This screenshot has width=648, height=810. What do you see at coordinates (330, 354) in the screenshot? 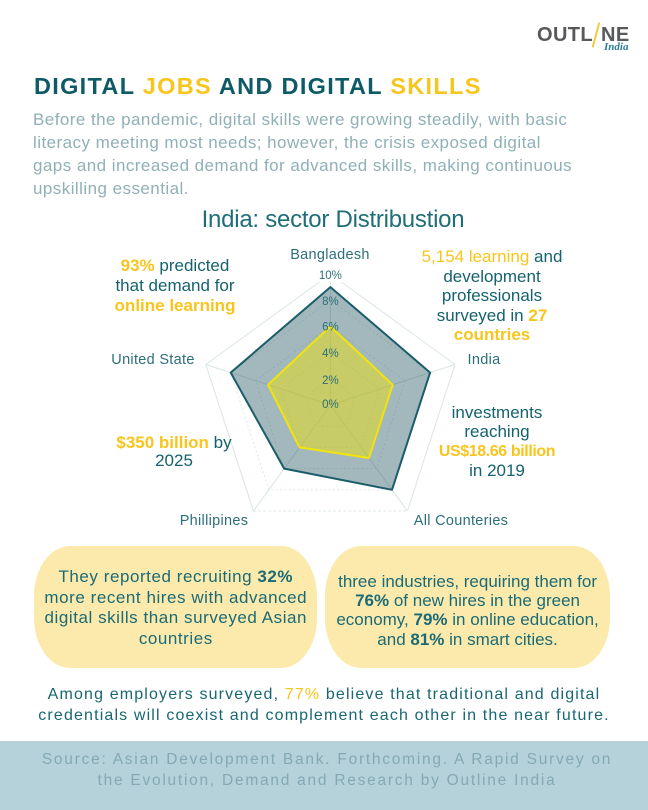
I see `svg-text: 4%` at bounding box center [330, 354].